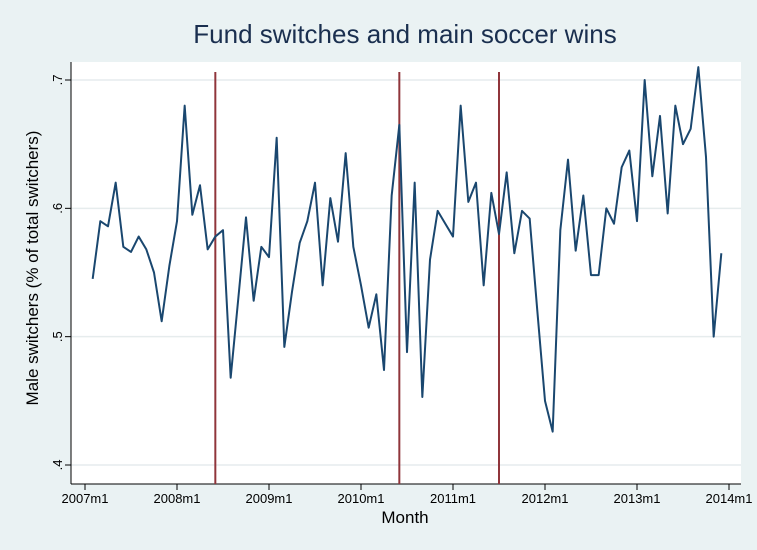 This screenshot has width=757, height=550. I want to click on y-tick-label: .5, so click(57, 336).